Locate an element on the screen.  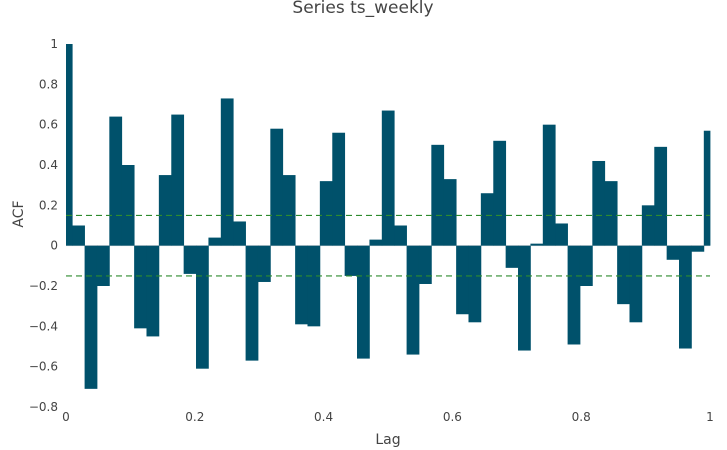
x-tick-label: 0.4 is located at coordinates (323, 417).